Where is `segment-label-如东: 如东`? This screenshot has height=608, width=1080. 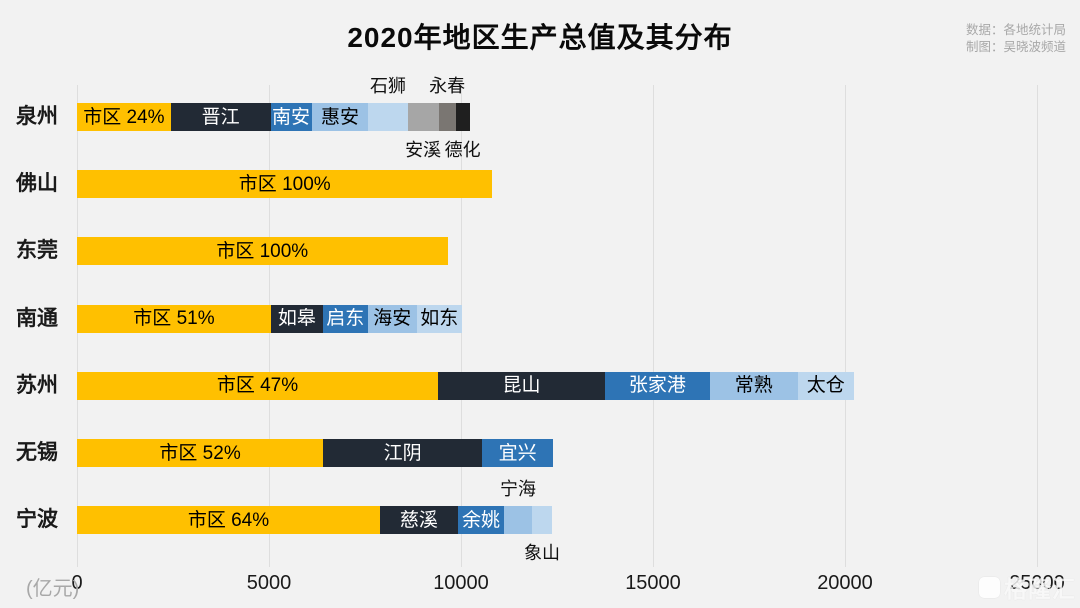
segment-label-如东: 如东 is located at coordinates (439, 319).